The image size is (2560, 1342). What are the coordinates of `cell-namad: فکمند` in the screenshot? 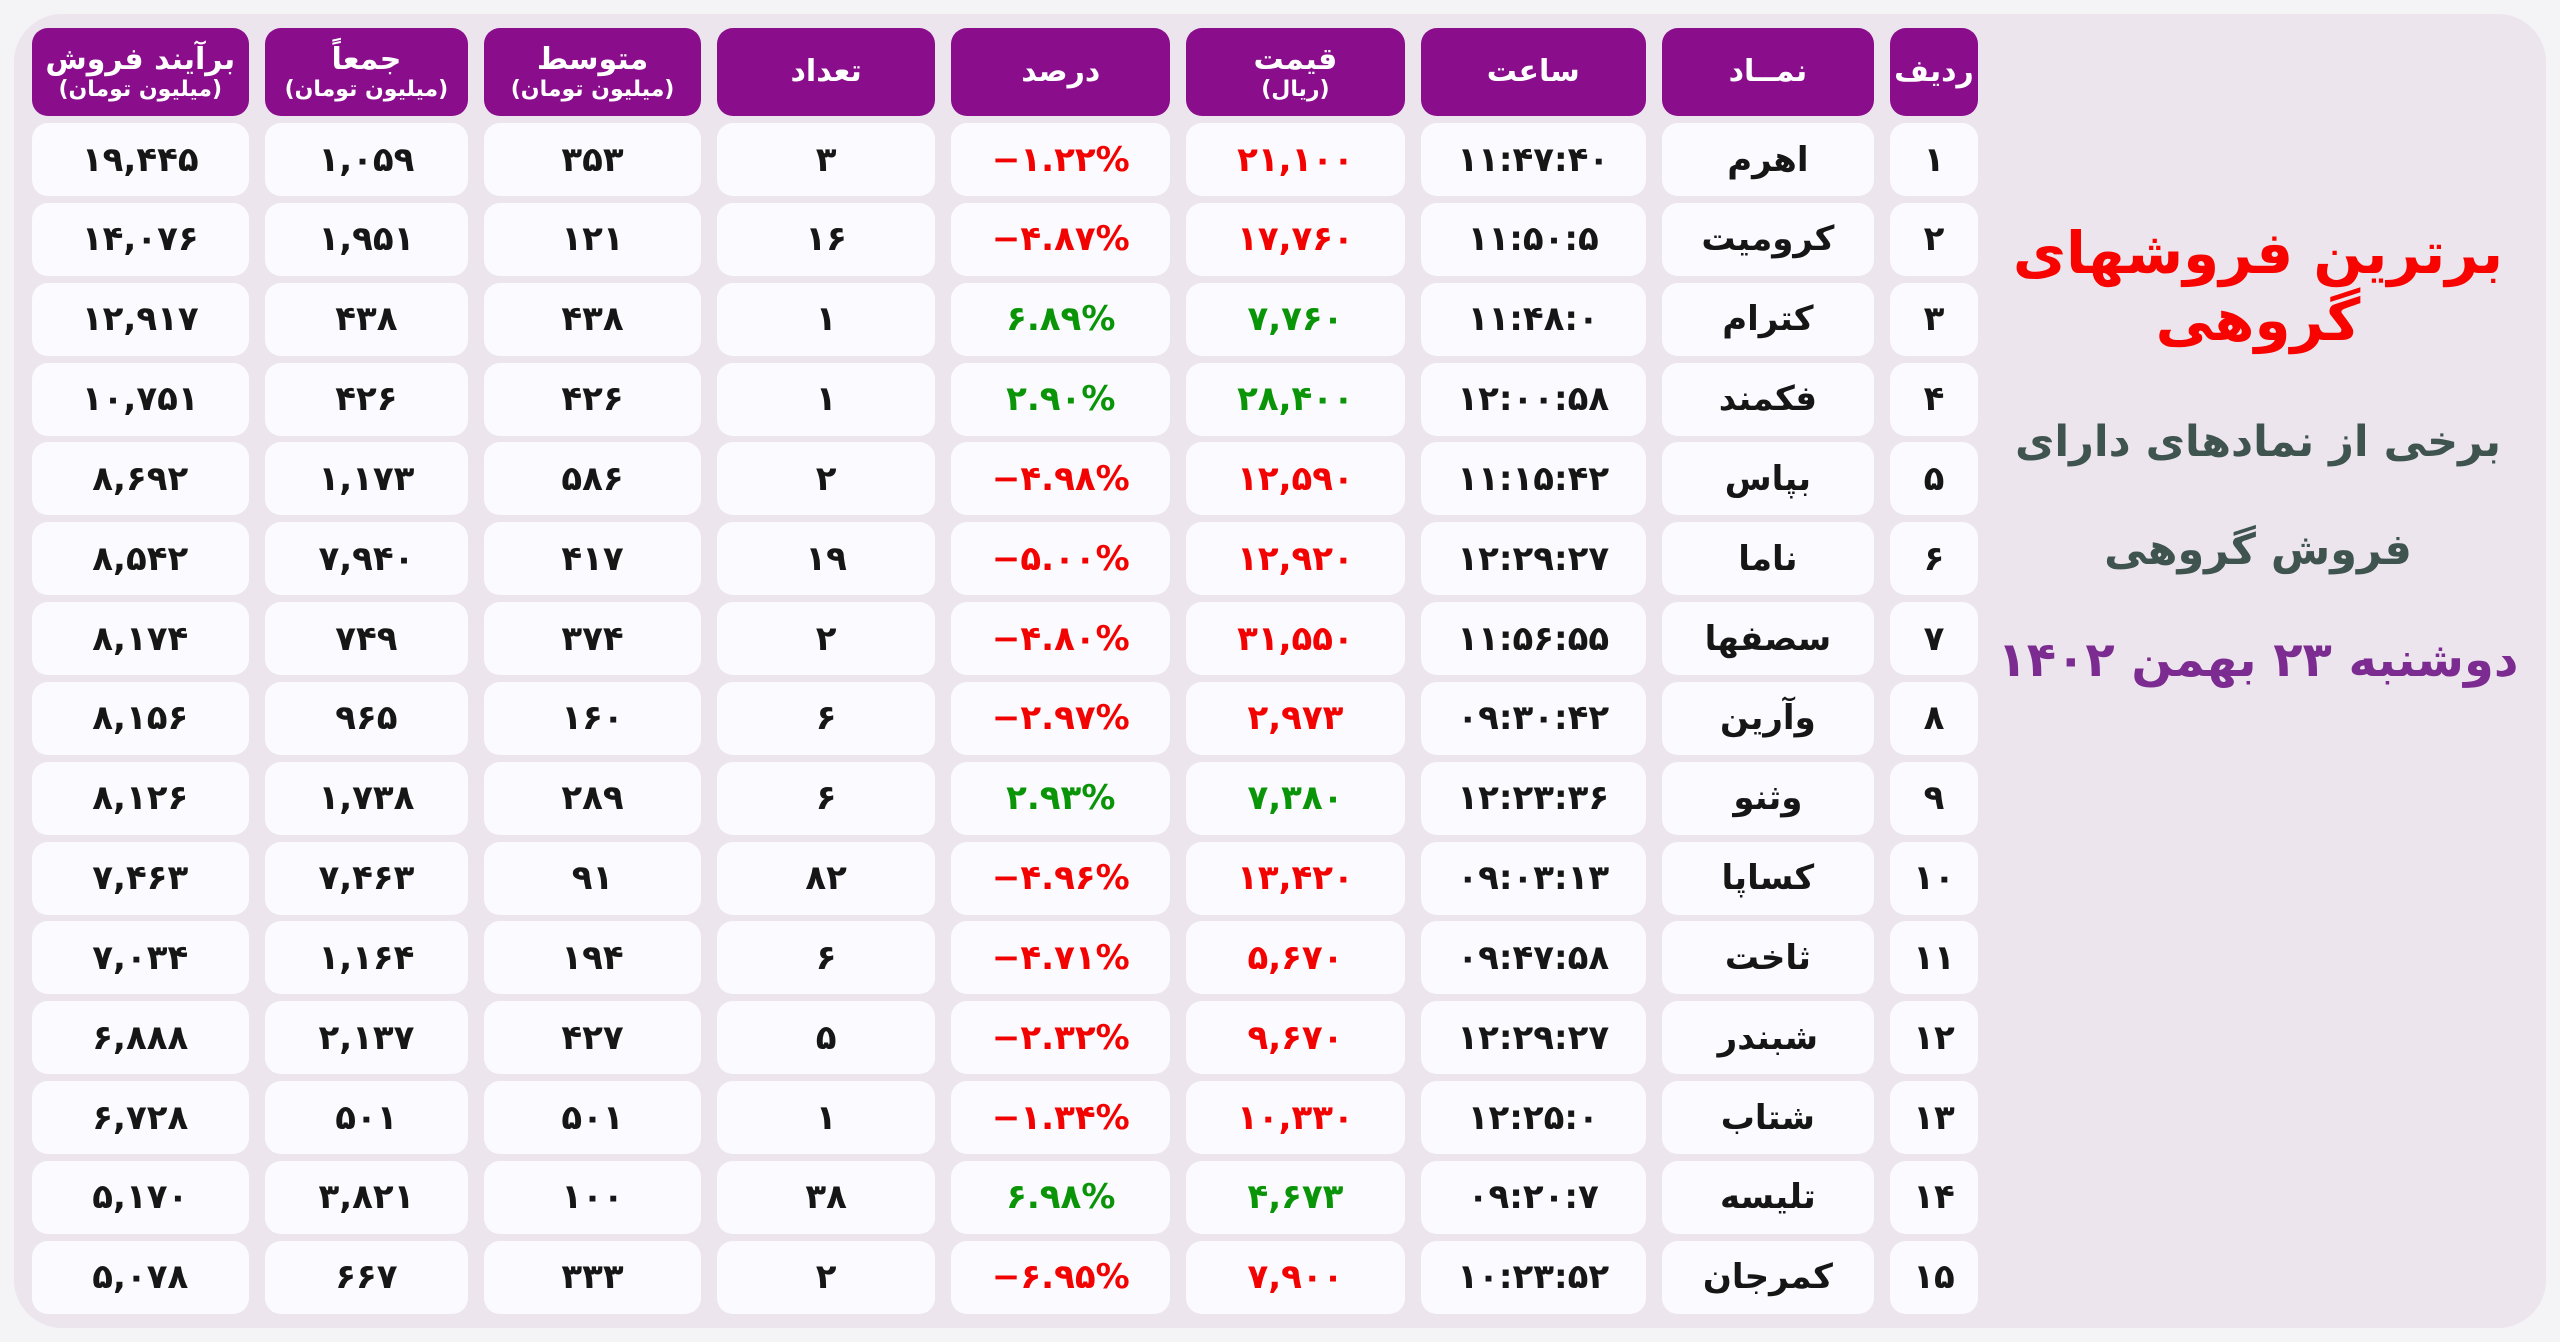 It's located at (1767, 399).